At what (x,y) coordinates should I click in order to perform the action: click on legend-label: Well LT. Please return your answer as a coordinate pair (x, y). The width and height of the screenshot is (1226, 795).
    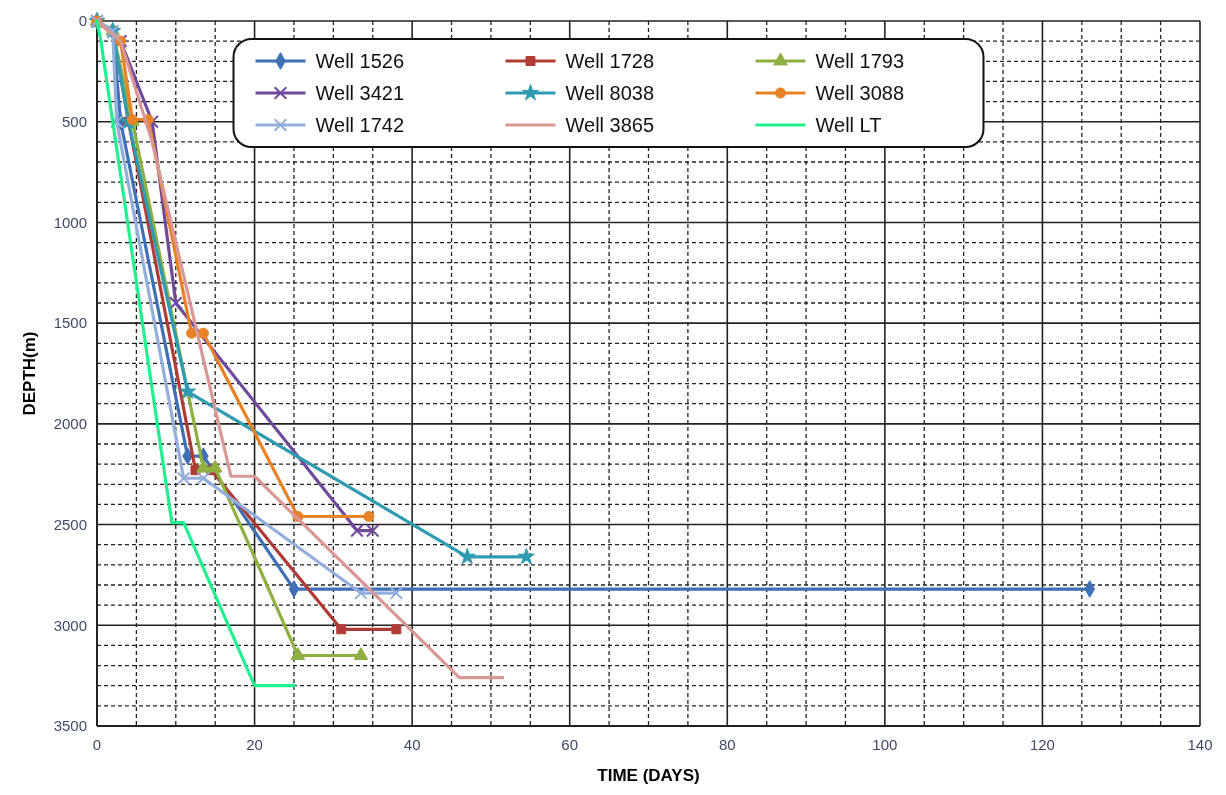
    Looking at the image, I should click on (848, 125).